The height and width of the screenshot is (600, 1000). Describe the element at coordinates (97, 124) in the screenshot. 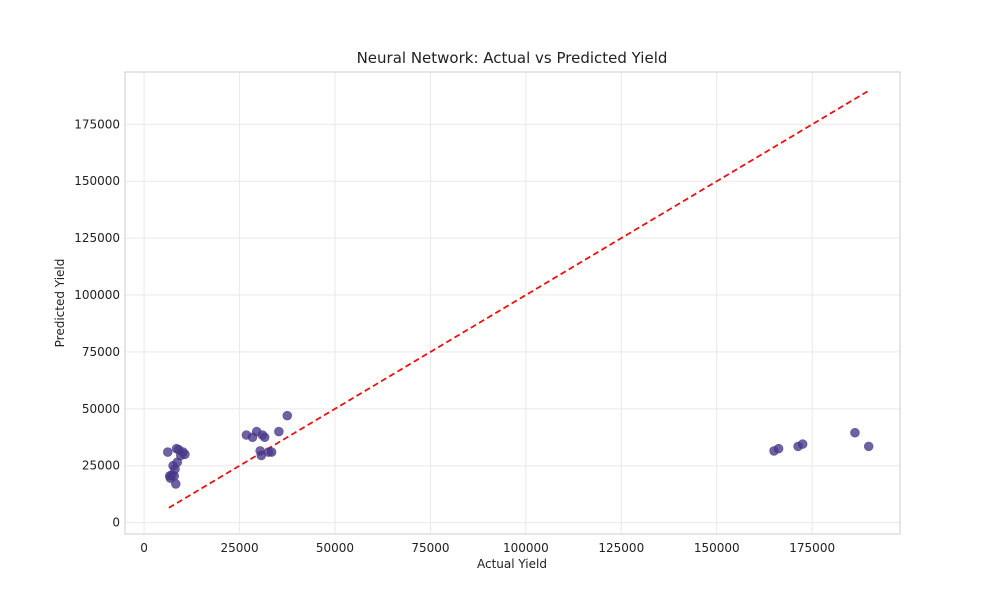

I see `y-tick-label: 175000` at that location.